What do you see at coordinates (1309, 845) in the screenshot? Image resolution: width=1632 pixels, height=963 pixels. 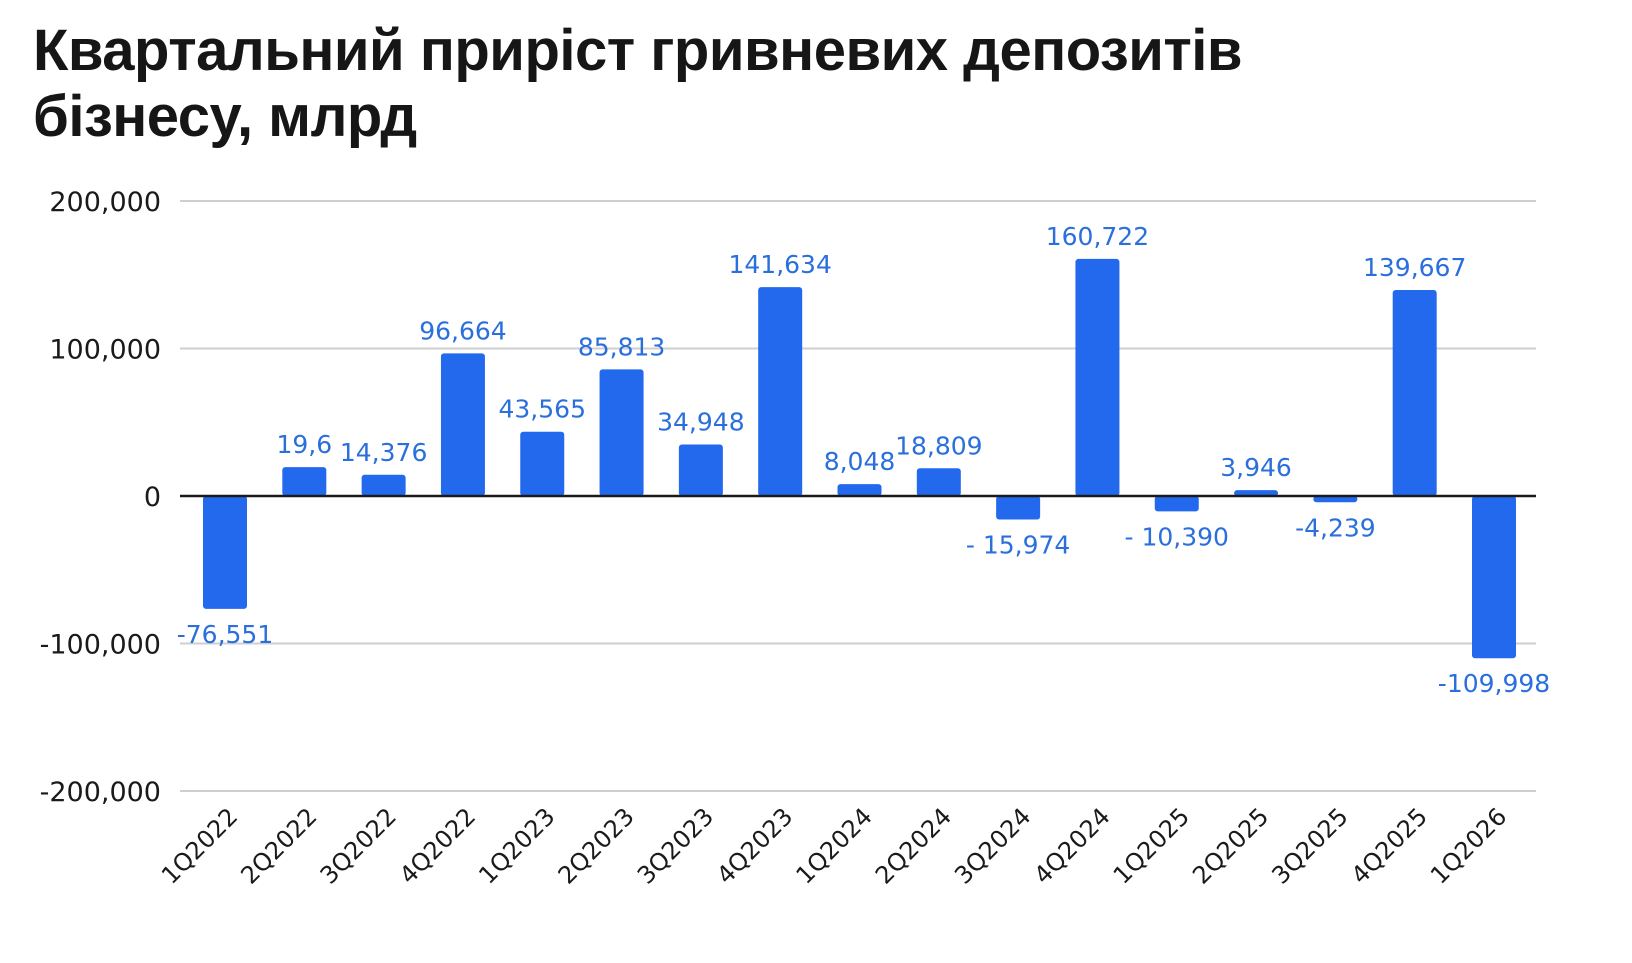 I see `x-tick-label: 3Q2025` at bounding box center [1309, 845].